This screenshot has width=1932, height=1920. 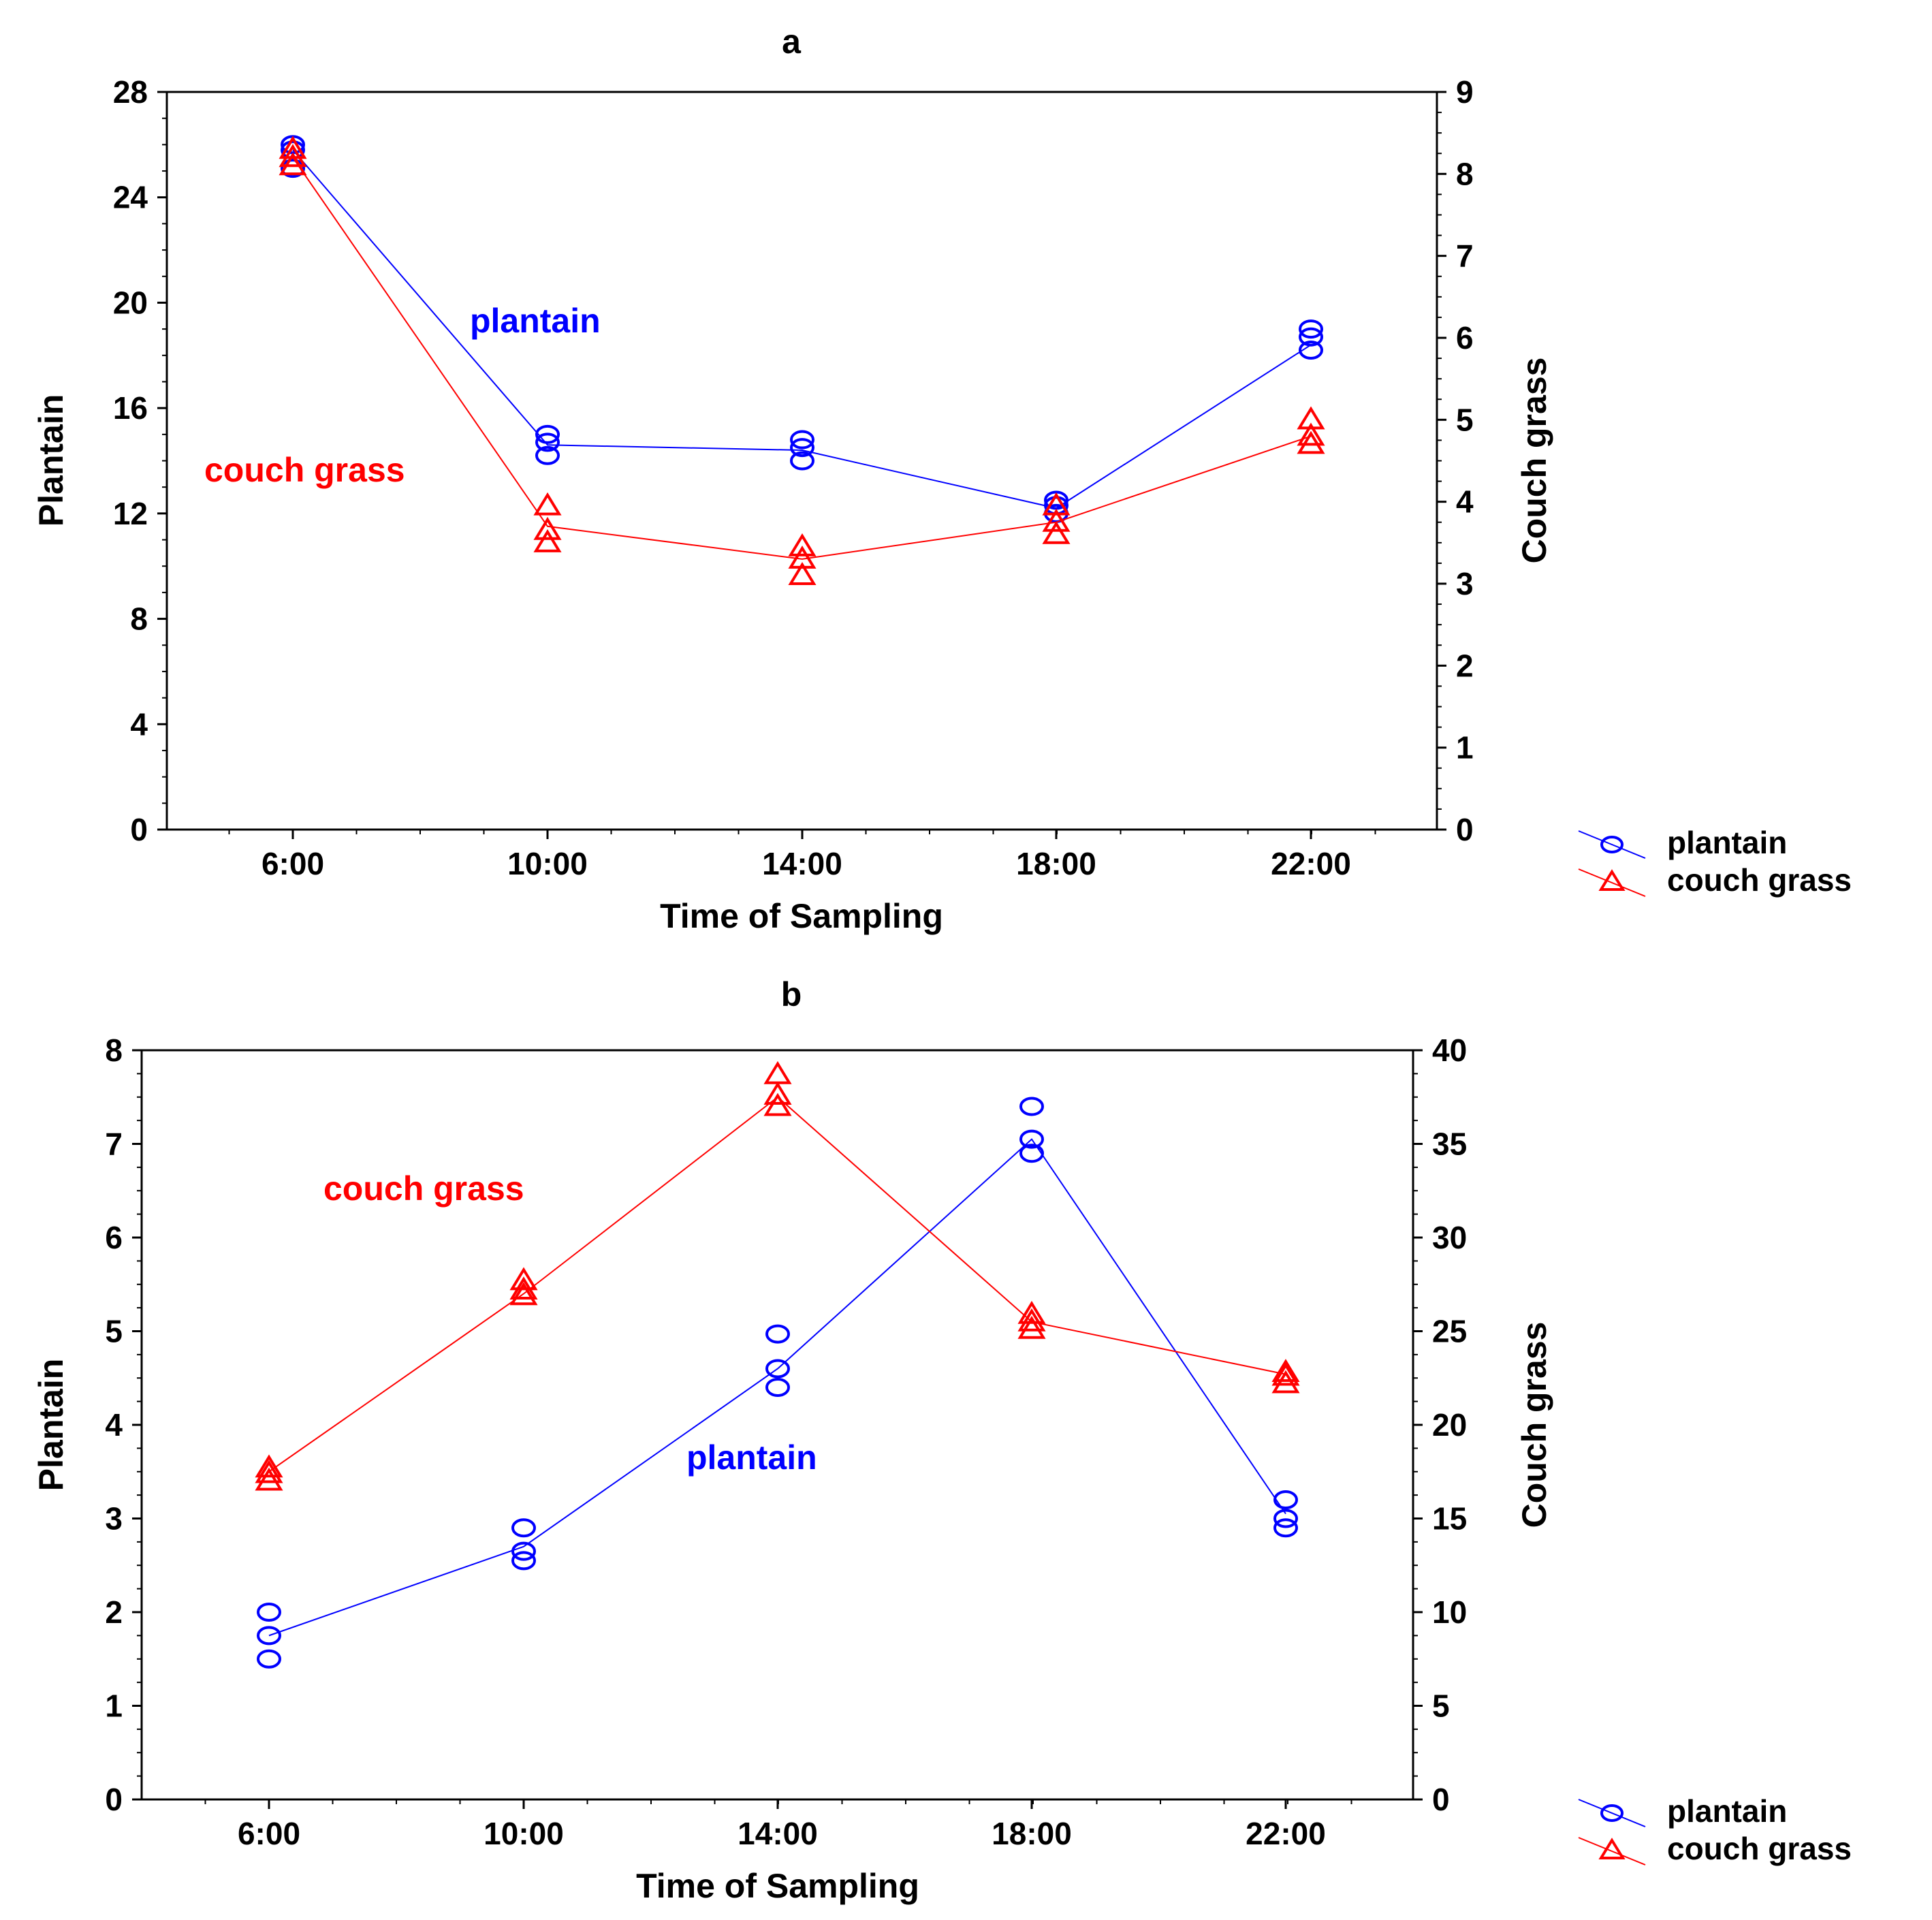 What do you see at coordinates (1032, 1833) in the screenshot?
I see `panel-b-x-tick-label: 18:00` at bounding box center [1032, 1833].